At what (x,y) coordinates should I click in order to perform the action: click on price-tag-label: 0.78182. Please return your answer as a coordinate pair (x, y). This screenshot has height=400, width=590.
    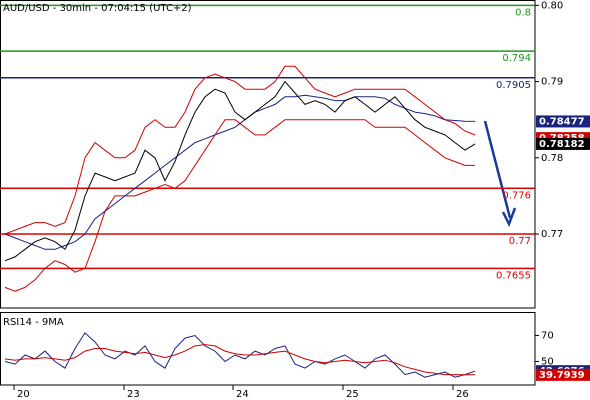
    Looking at the image, I should click on (562, 144).